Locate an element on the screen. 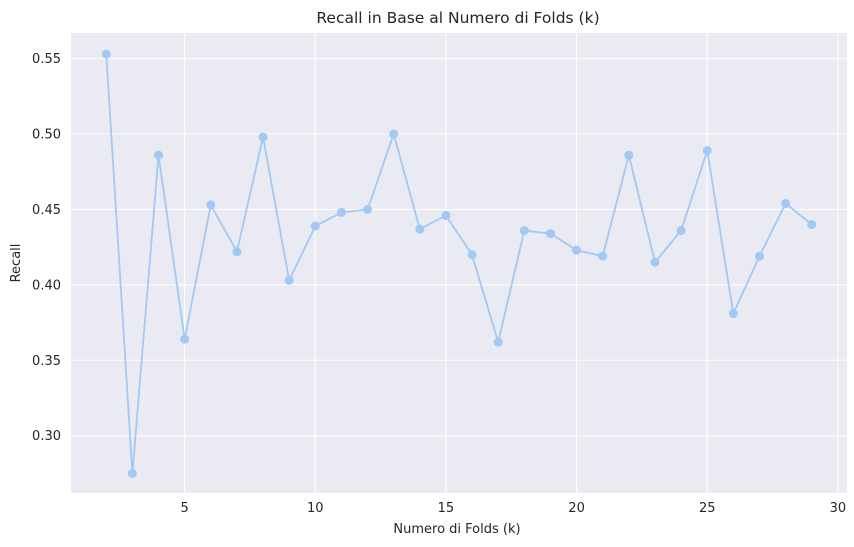 The height and width of the screenshot is (547, 854). y-axis-label: Recall is located at coordinates (16, 263).